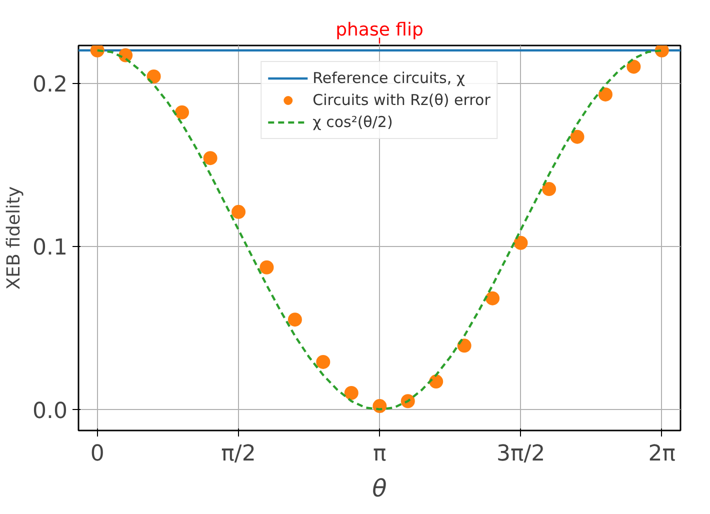 The height and width of the screenshot is (514, 710). What do you see at coordinates (380, 30) in the screenshot?
I see `text: phase flip` at bounding box center [380, 30].